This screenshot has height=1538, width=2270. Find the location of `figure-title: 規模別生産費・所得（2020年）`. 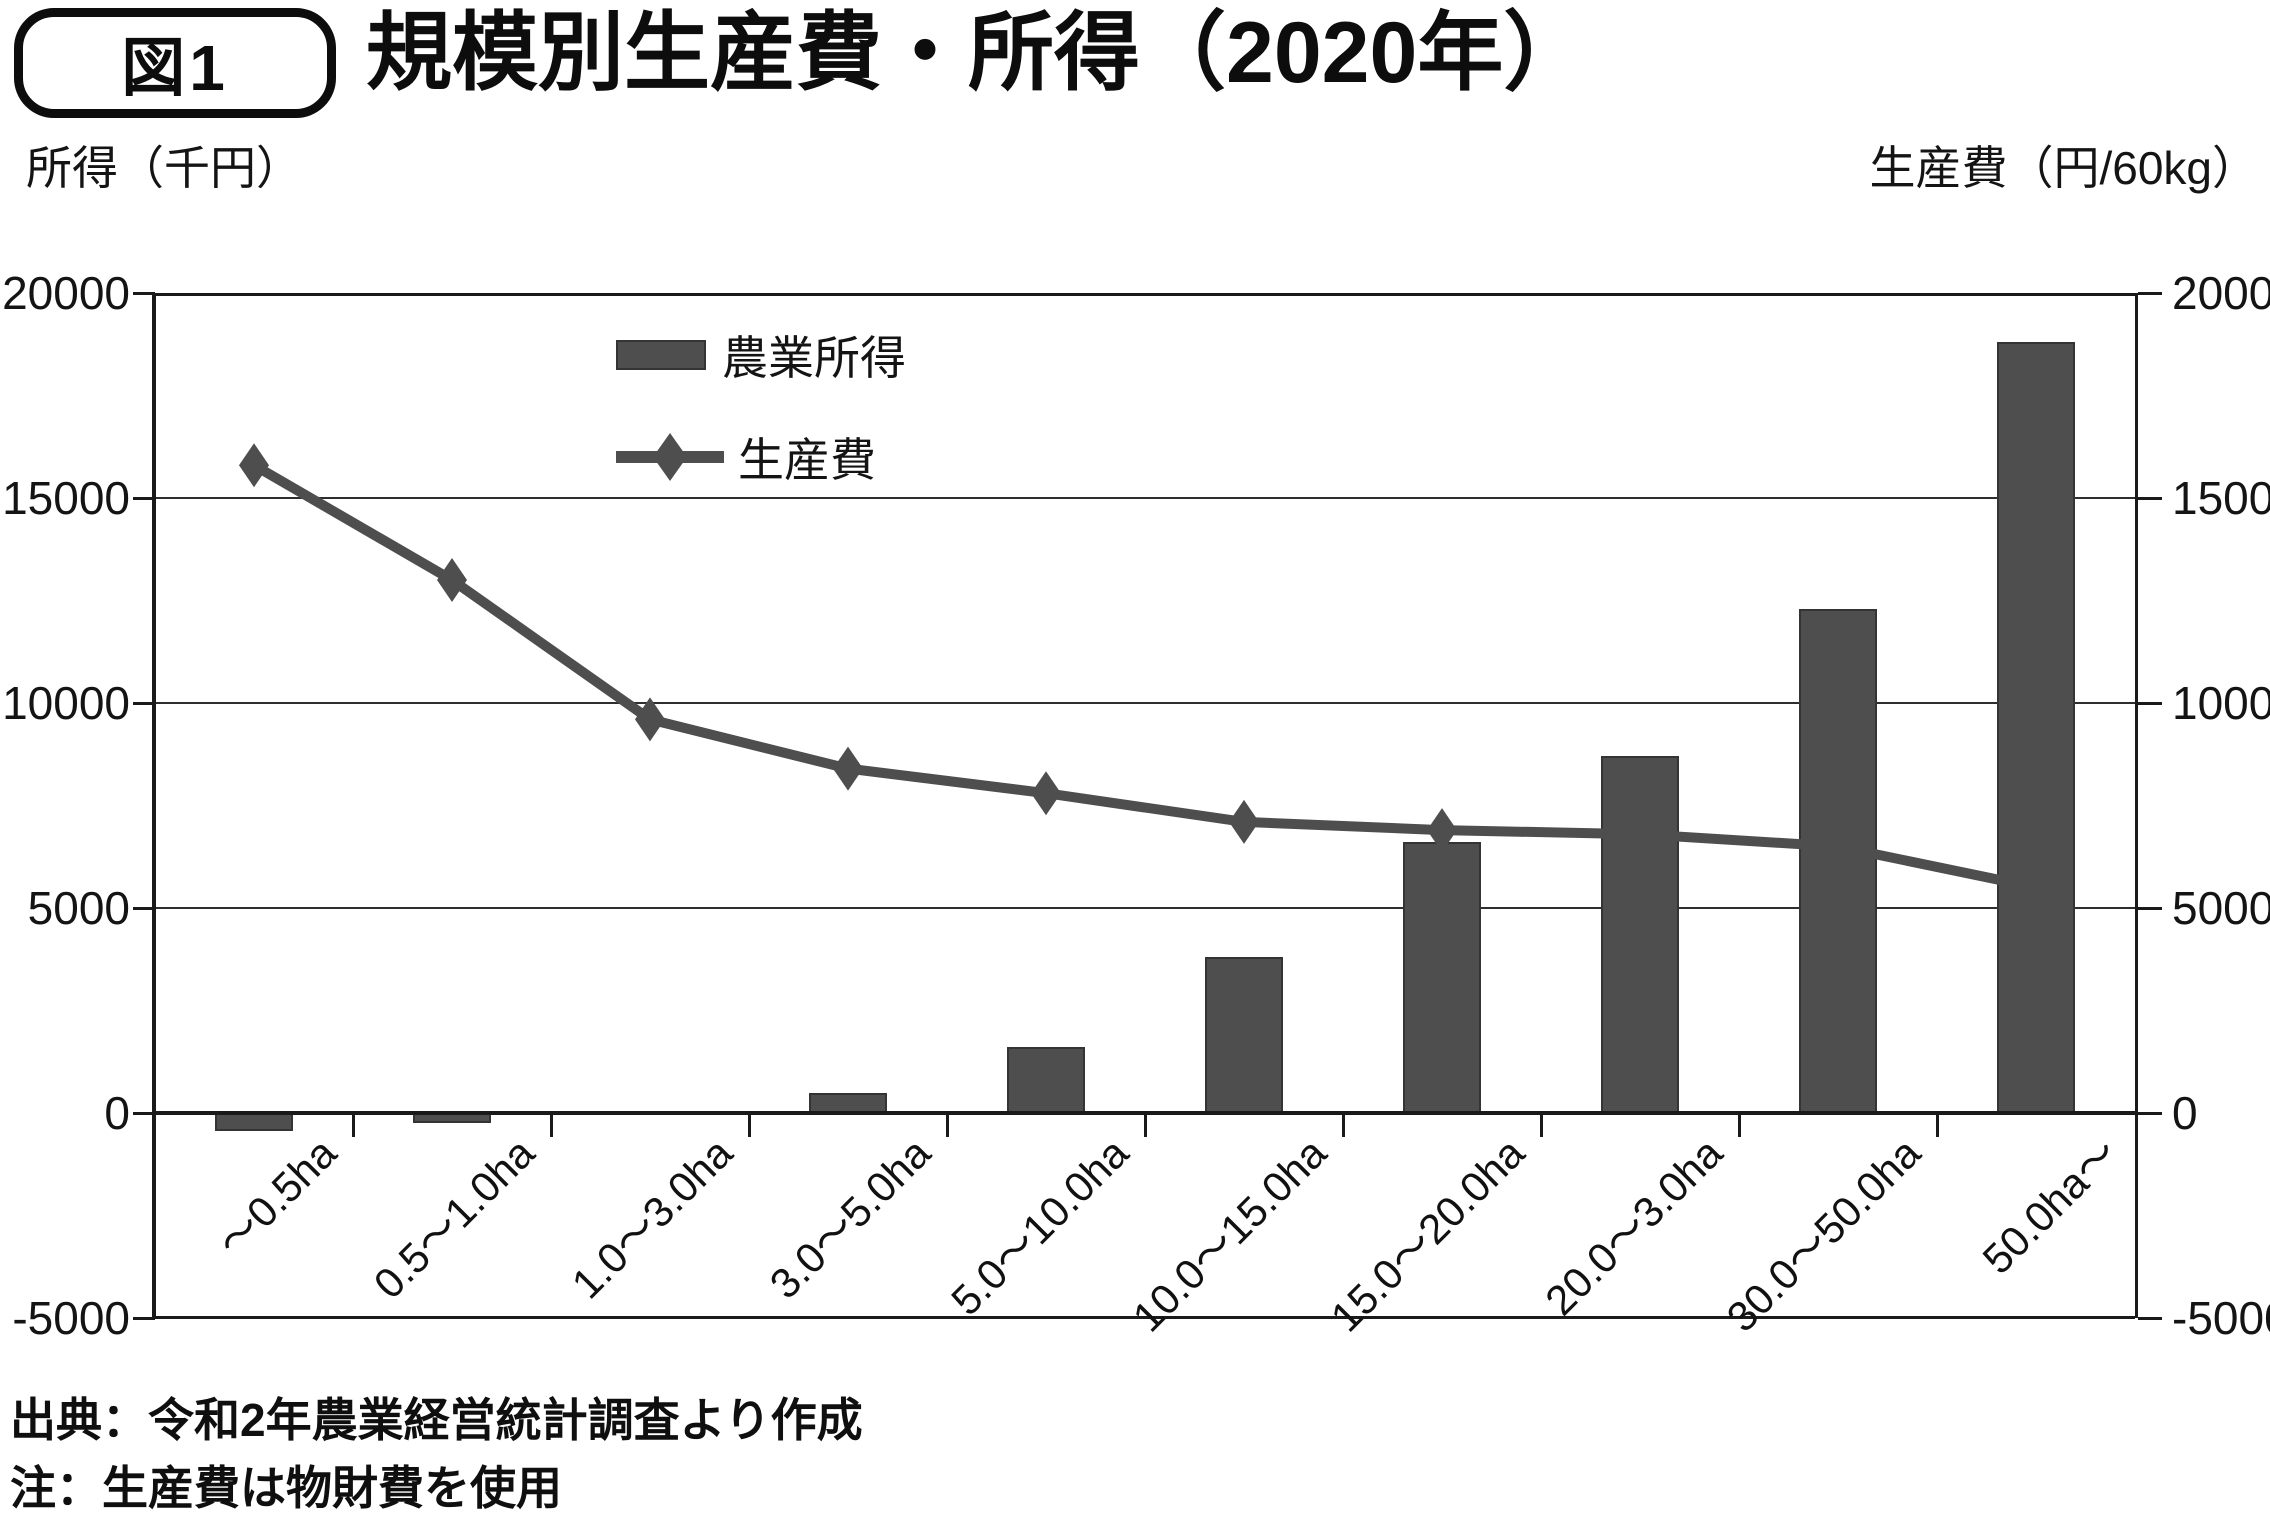

figure-title: 規模別生産費・所得（2020年） is located at coordinates (978, 53).